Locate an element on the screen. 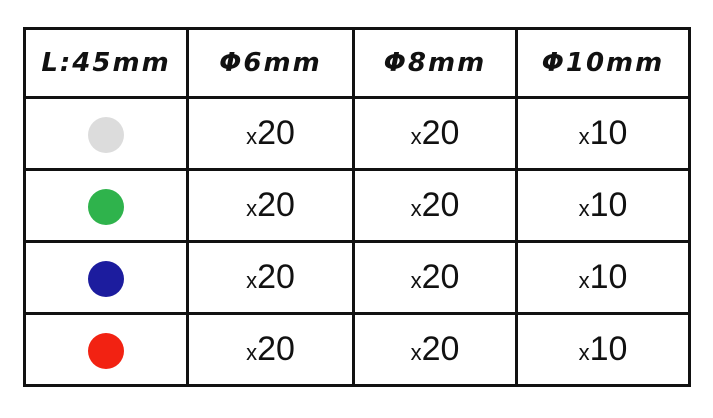 Image resolution: width=713 pixels, height=418 pixels. color-dot-green is located at coordinates (106, 207).